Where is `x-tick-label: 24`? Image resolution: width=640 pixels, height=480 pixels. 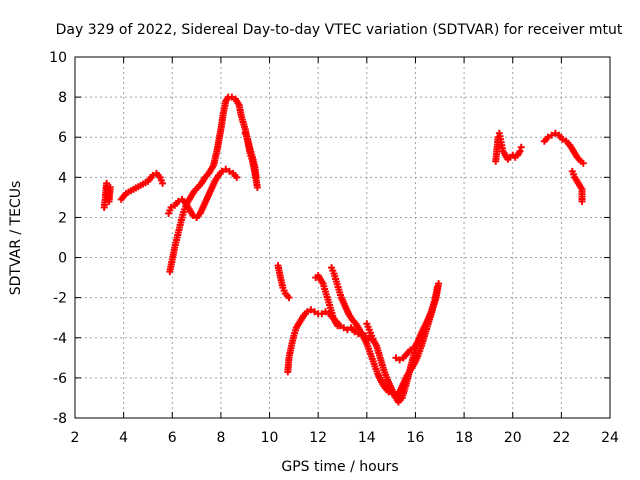
x-tick-label: 24 is located at coordinates (610, 438).